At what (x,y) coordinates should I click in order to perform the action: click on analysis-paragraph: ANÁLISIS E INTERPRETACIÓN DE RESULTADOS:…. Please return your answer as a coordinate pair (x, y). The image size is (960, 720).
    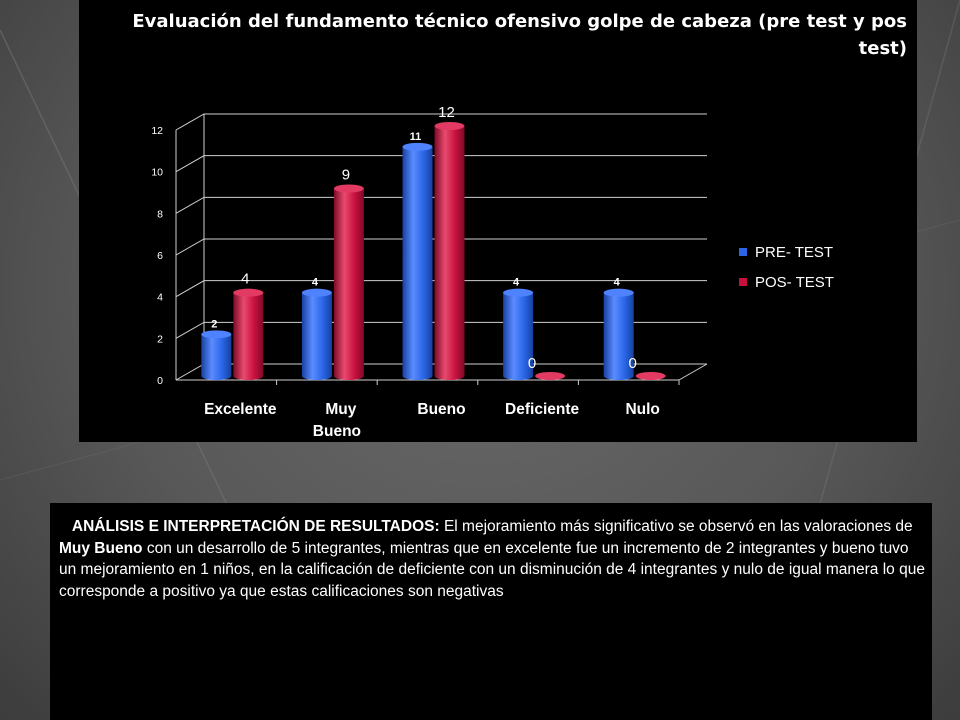
    Looking at the image, I should click on (494, 559).